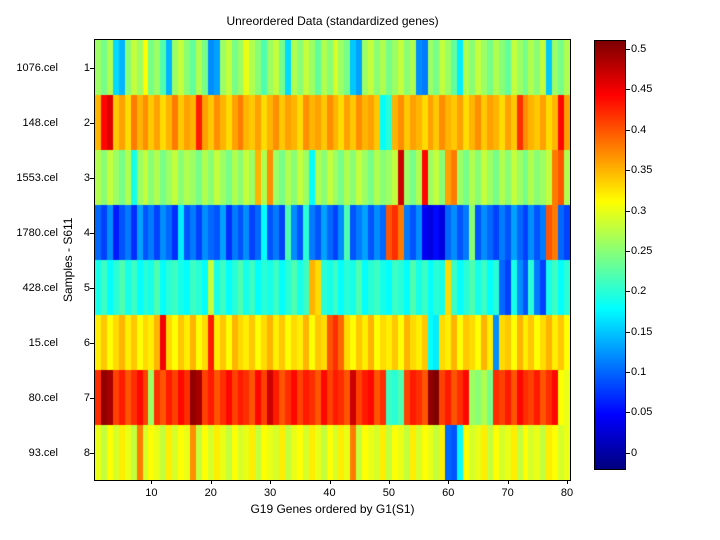 This screenshot has height=540, width=720. Describe the element at coordinates (448, 493) in the screenshot. I see `x-tick-label: 60` at that location.